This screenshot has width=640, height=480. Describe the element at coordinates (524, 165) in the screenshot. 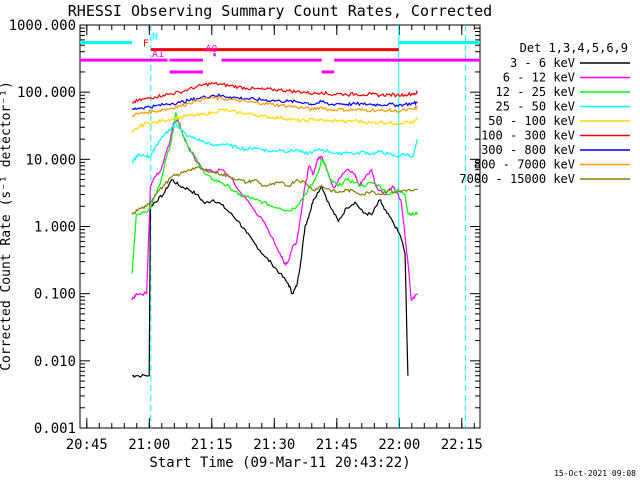

I see `legend-entry-label: 800 - 7000 keV` at that location.